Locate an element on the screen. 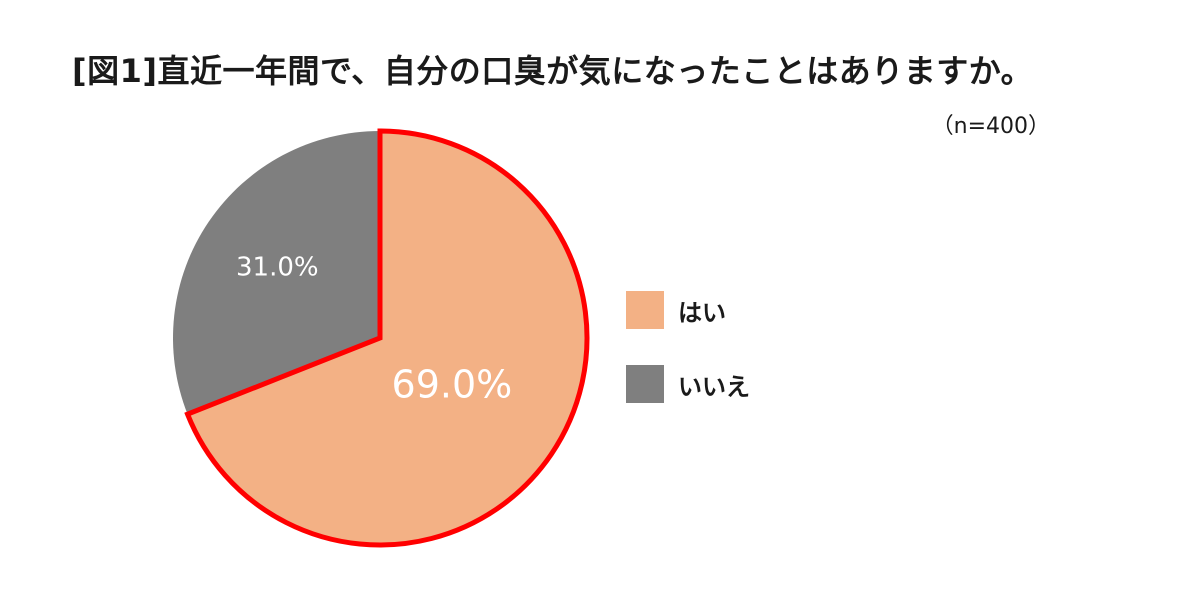  data-label-no: 31.0% is located at coordinates (277, 268).